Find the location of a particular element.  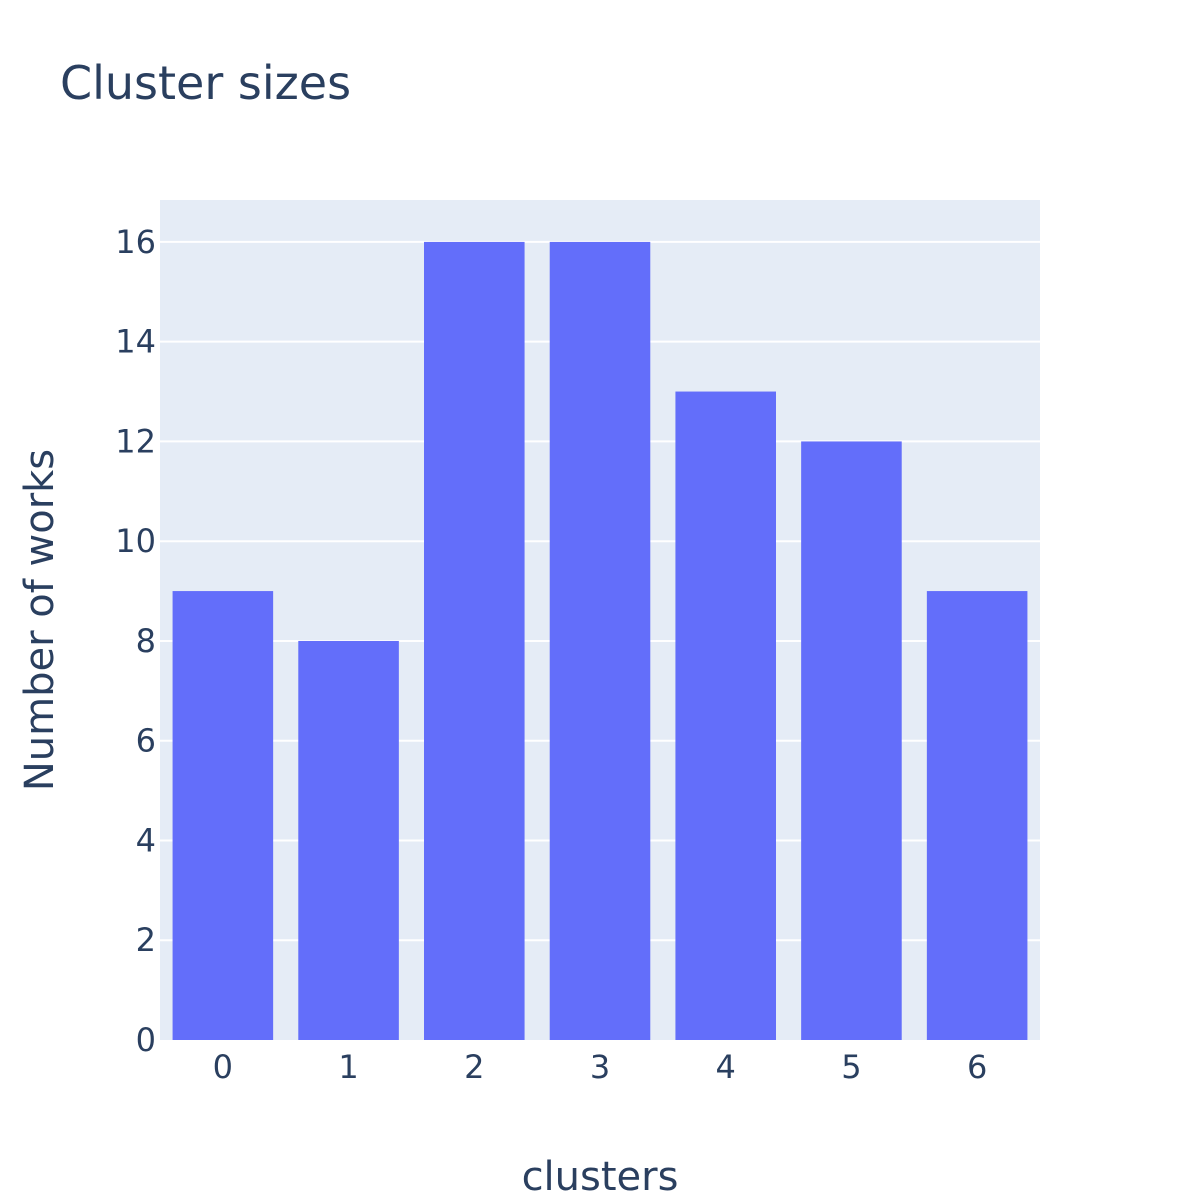

x-axis-title: clusters is located at coordinates (600, 1177).